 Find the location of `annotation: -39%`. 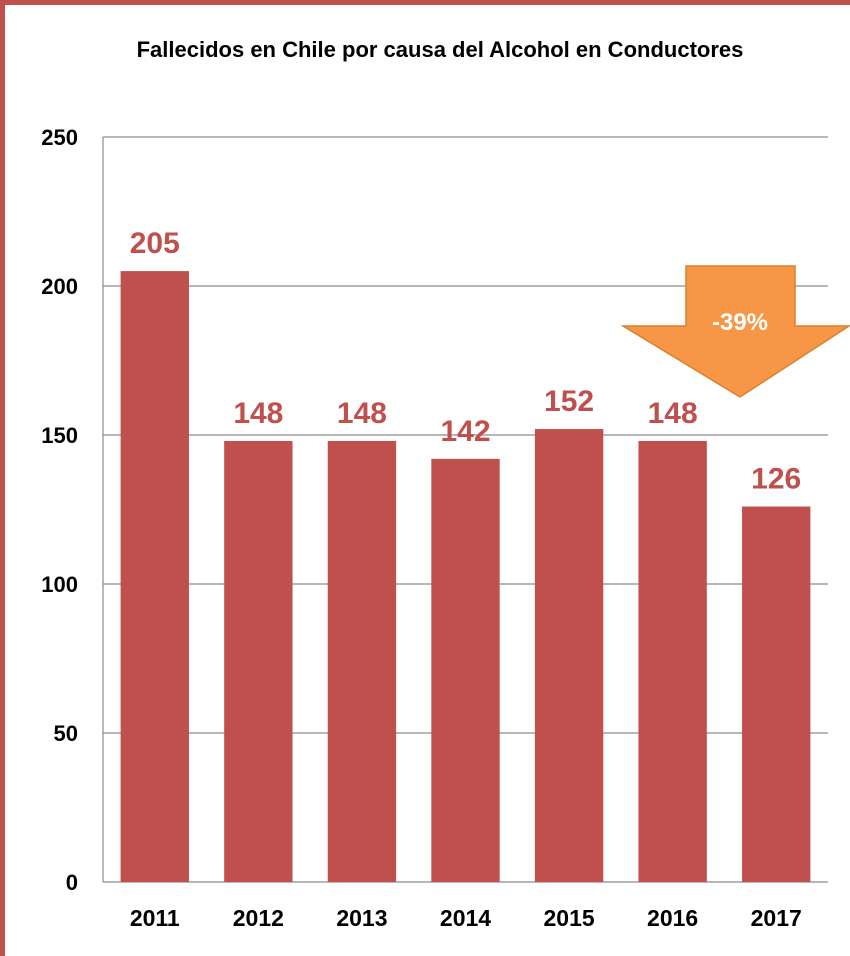

annotation: -39% is located at coordinates (735, 331).